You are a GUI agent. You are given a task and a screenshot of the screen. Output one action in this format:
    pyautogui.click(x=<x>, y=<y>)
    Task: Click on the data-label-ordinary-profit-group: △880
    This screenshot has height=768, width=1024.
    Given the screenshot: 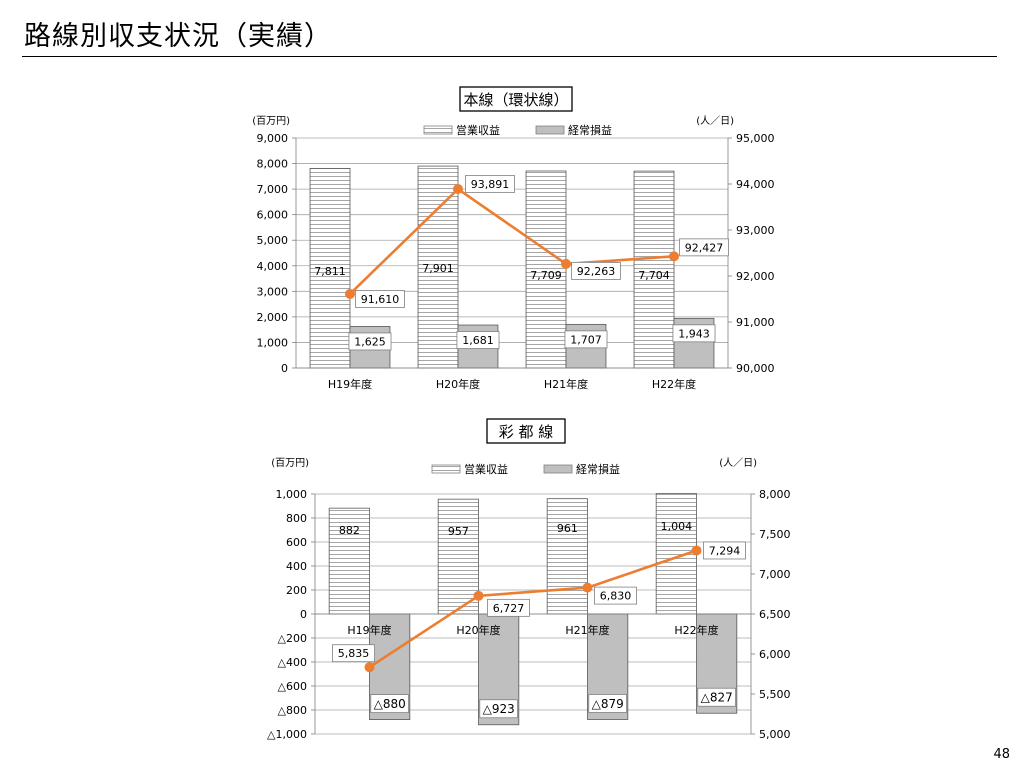 What is the action you would take?
    pyautogui.click(x=389, y=704)
    